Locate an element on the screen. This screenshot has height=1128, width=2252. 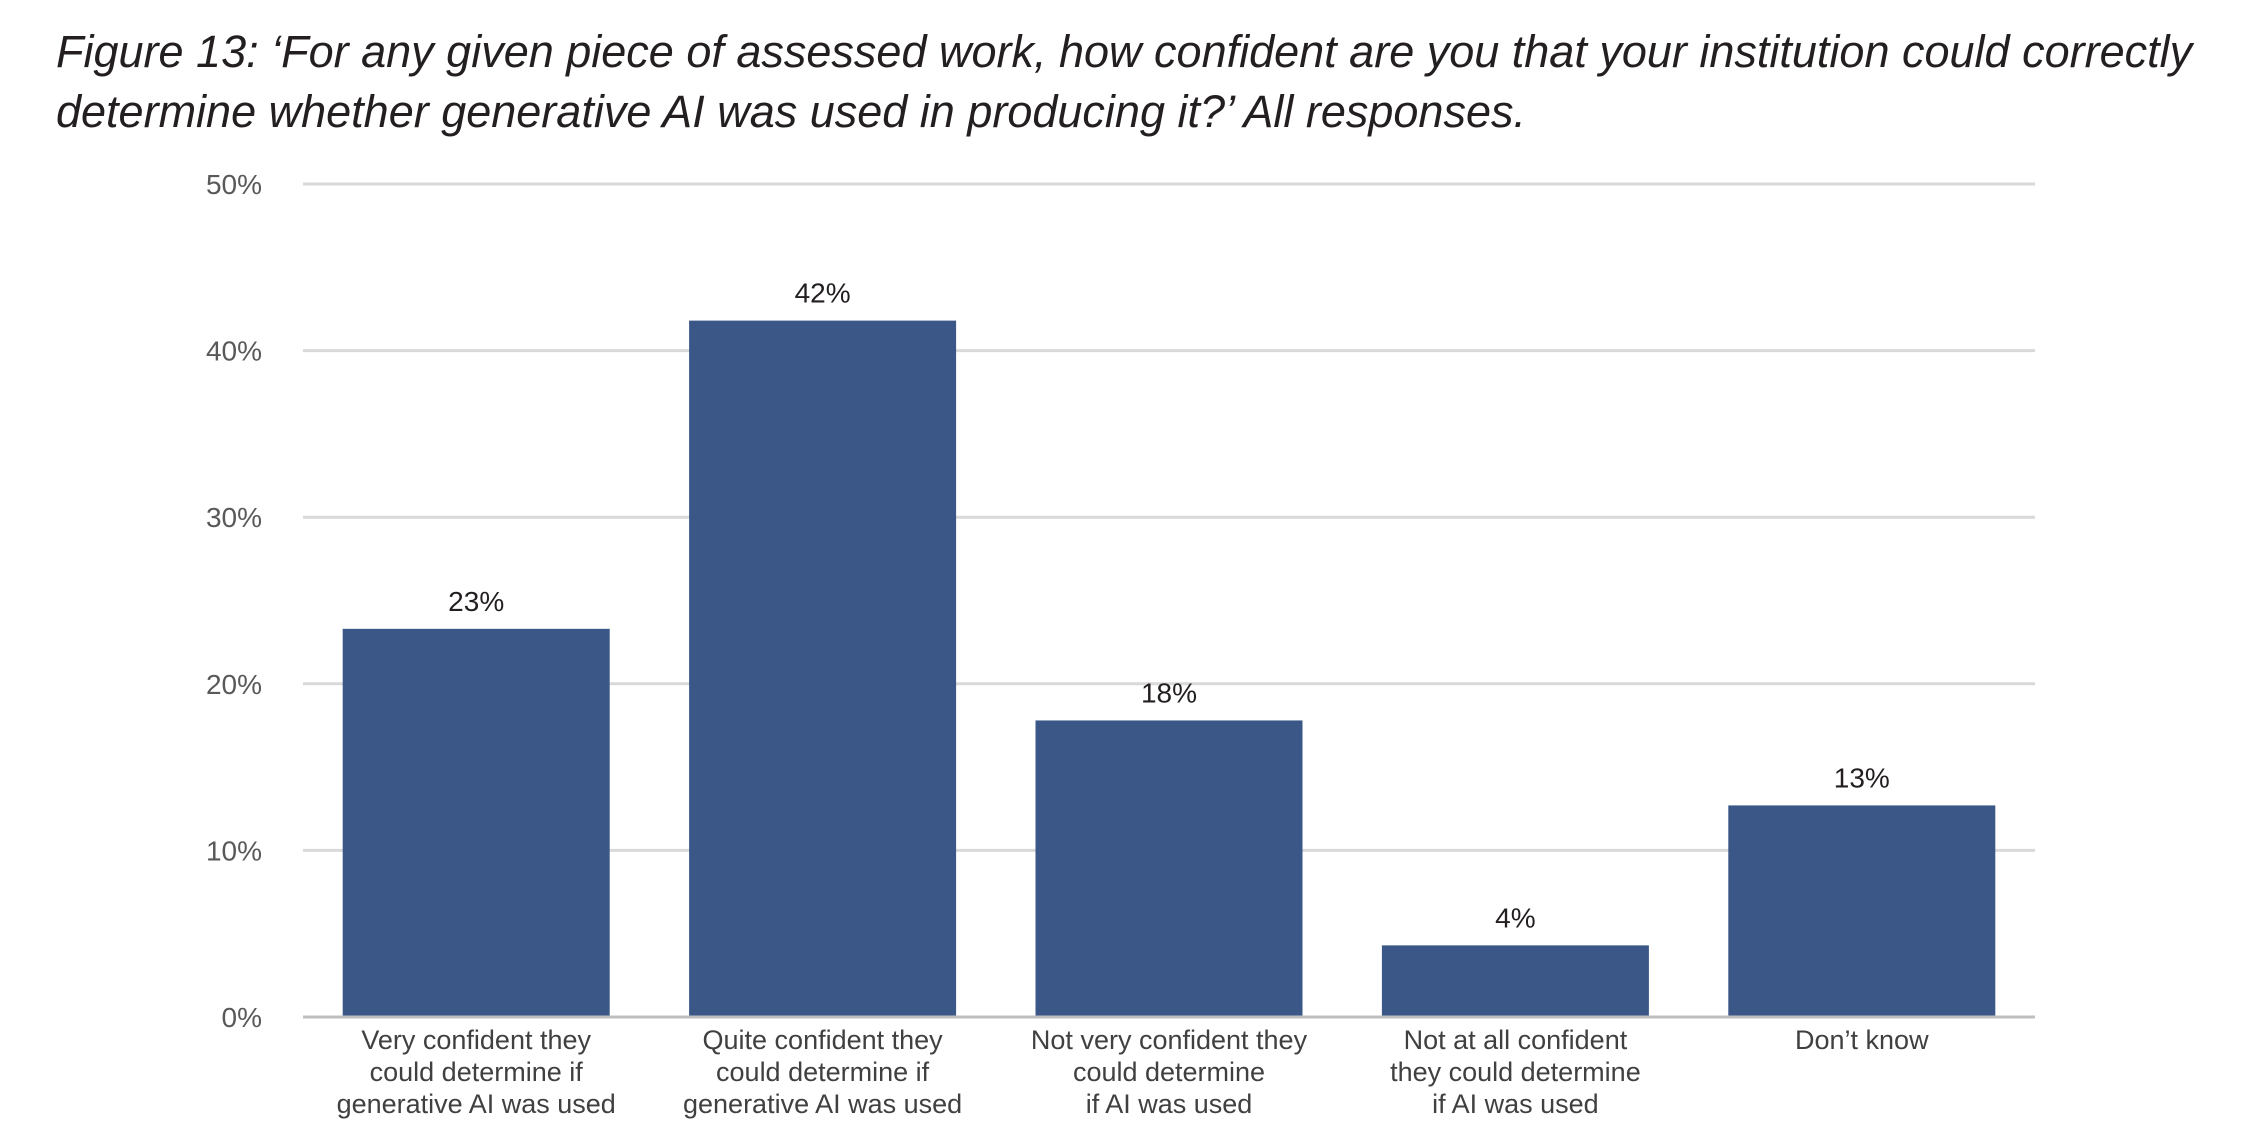
y-tick-label: 30% is located at coordinates (234, 517).